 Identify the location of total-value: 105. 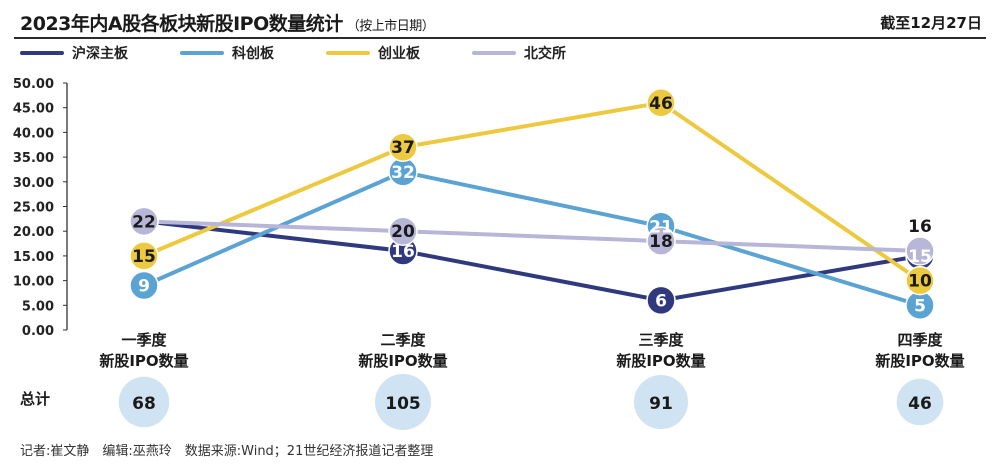
(403, 404).